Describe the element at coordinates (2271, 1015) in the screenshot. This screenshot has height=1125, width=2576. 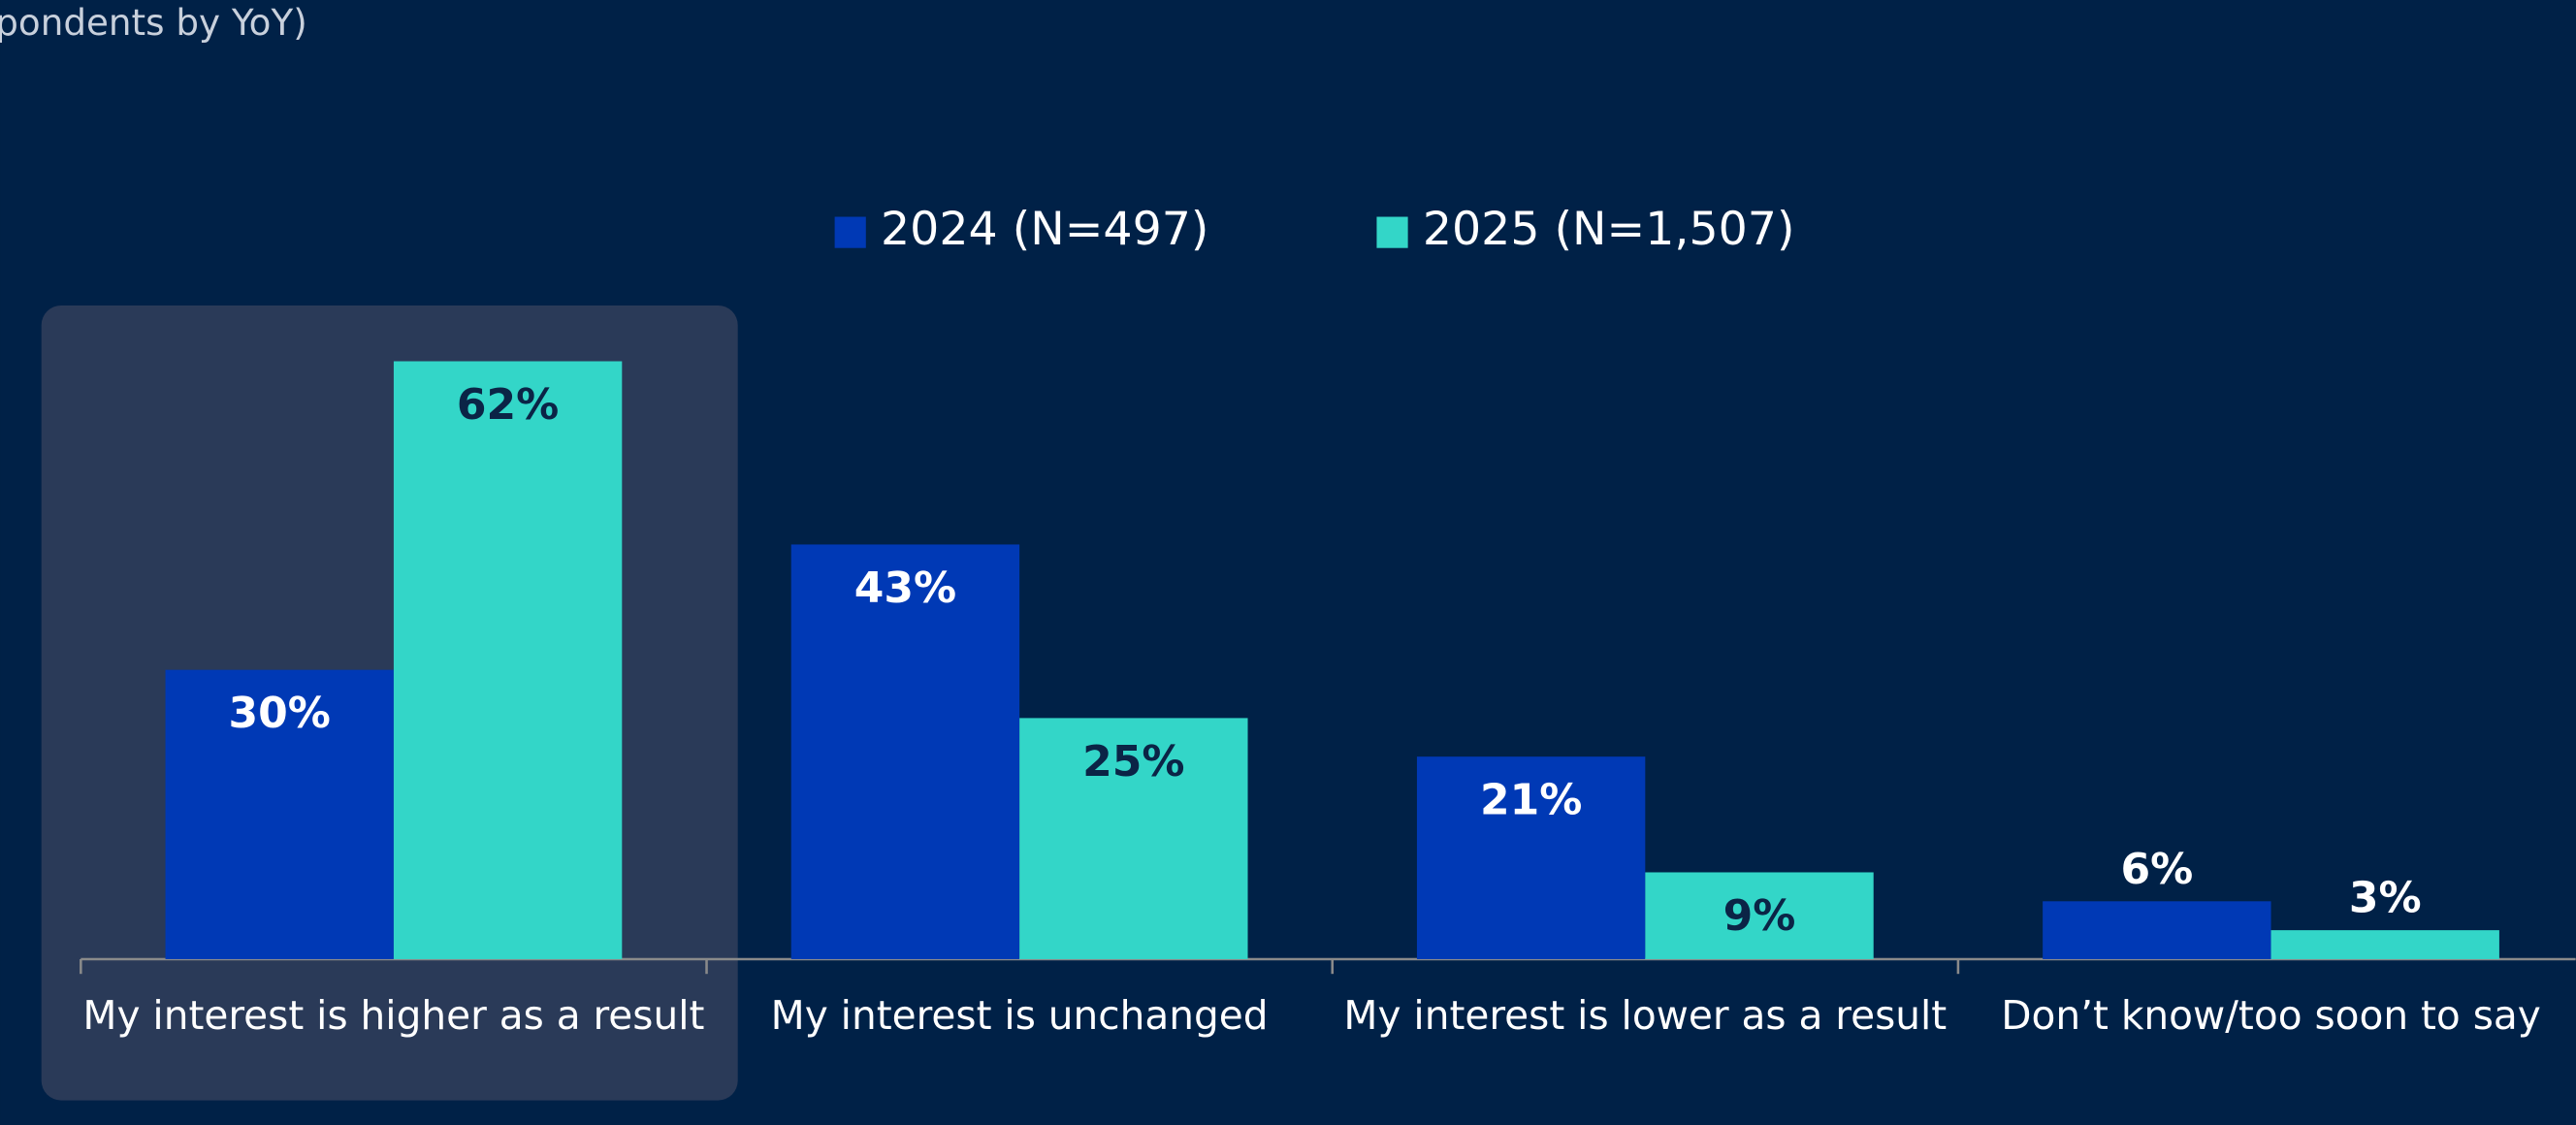
I see `x-tick-label: Don’t know/too soon to say` at that location.